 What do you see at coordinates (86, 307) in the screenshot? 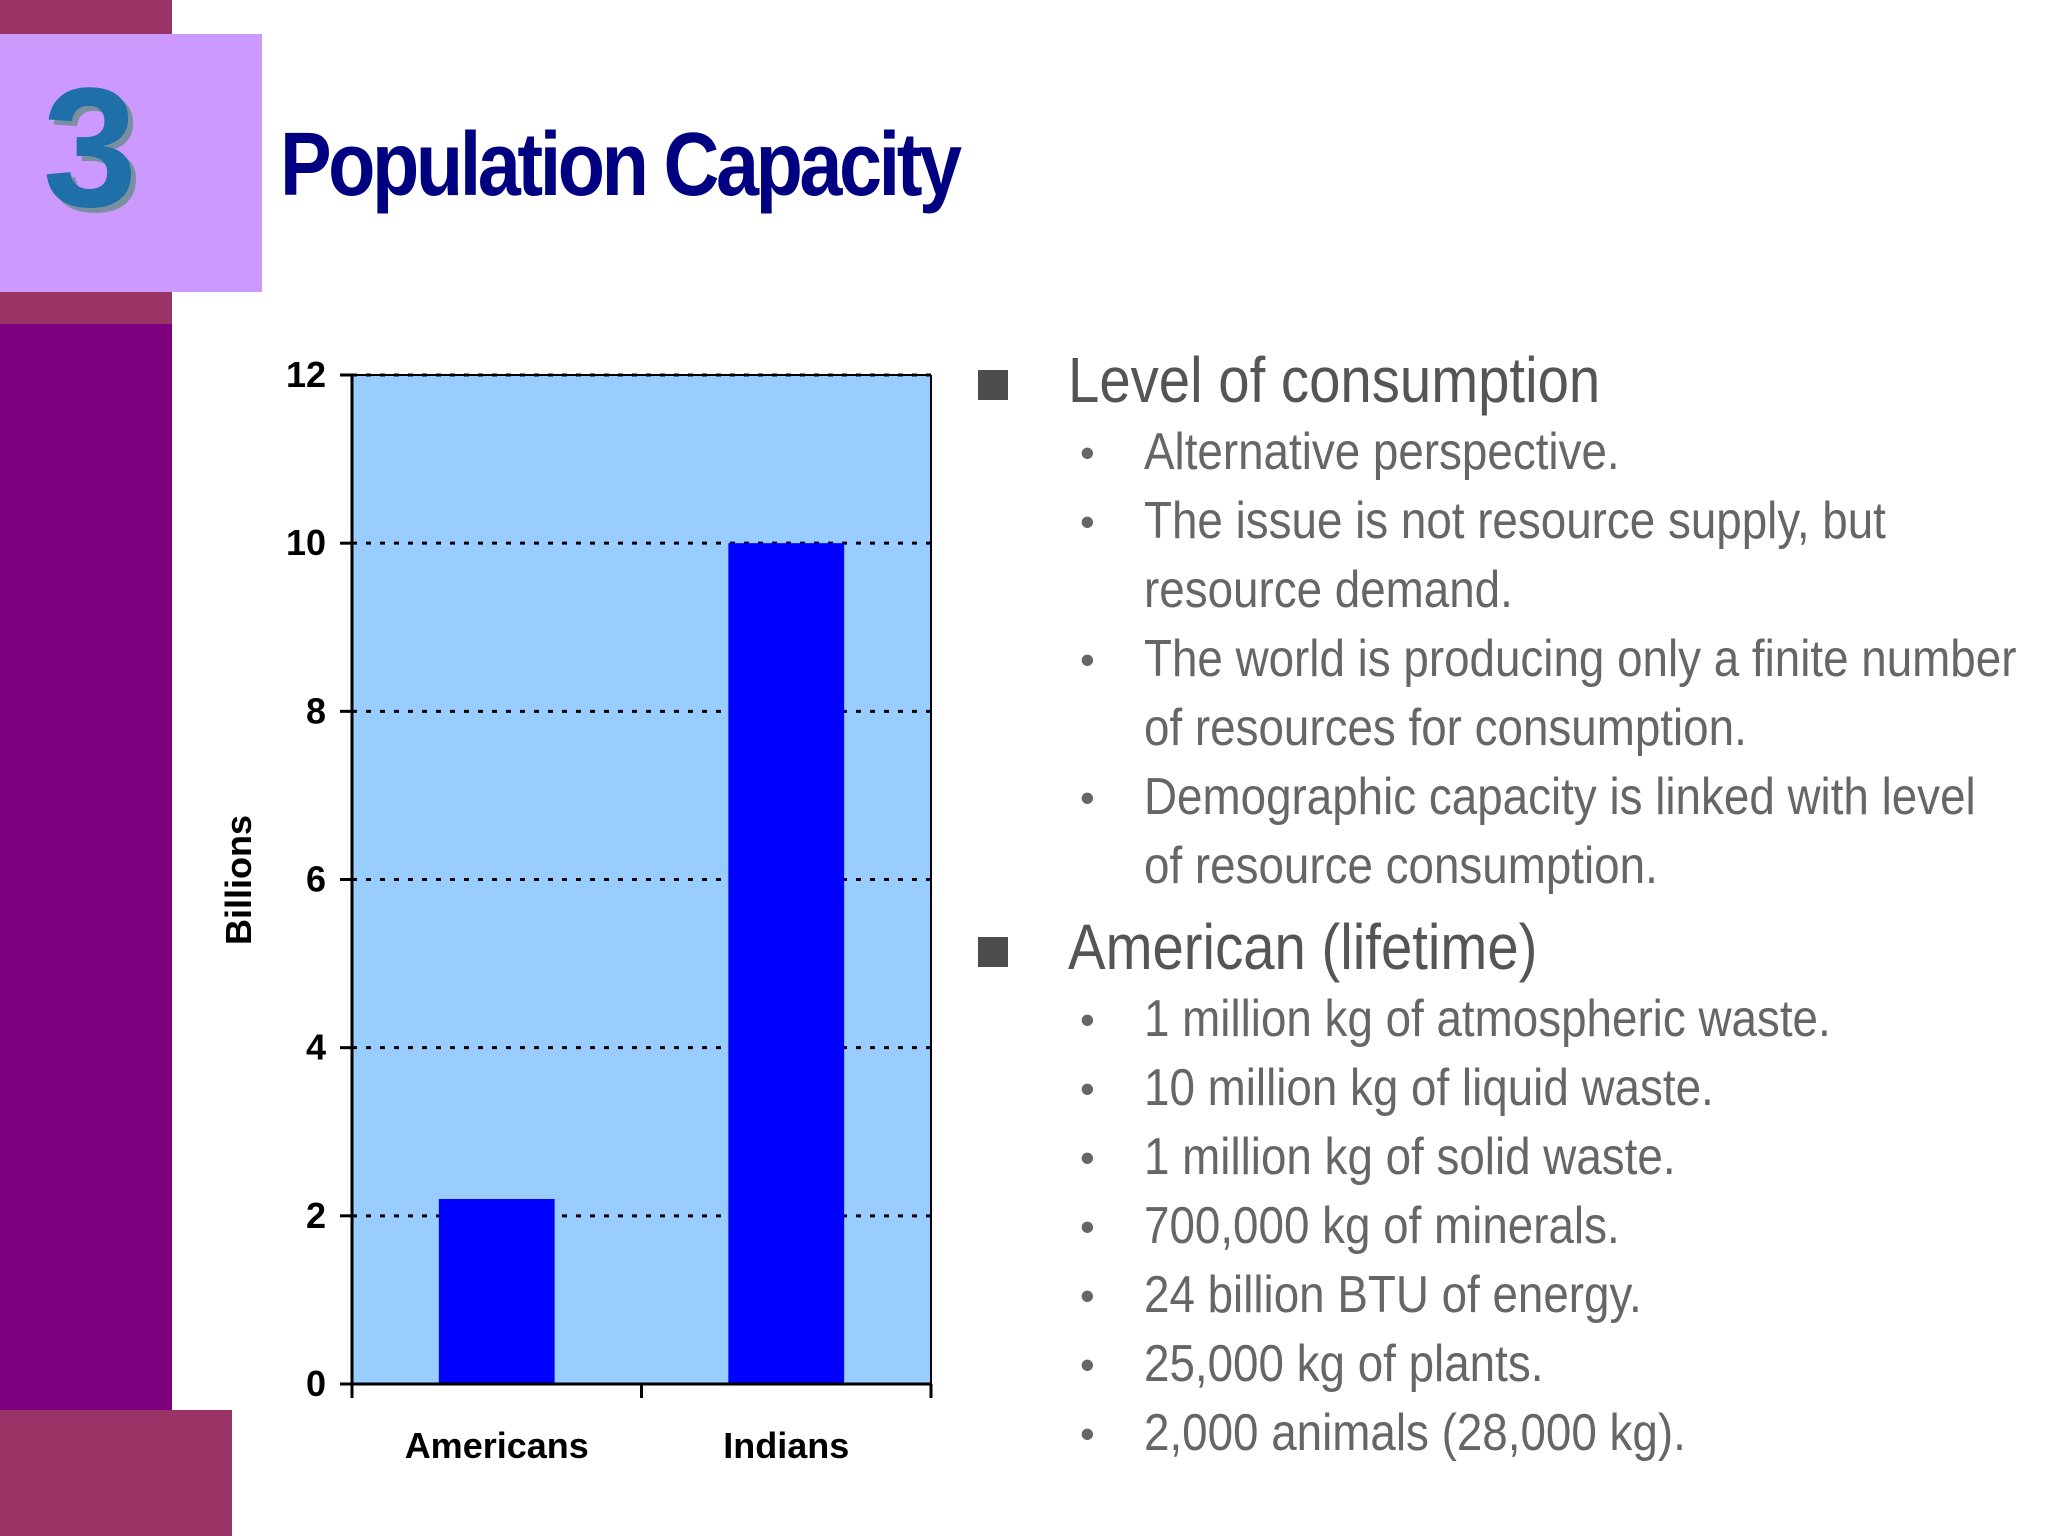
I see `middle-accent-strip` at bounding box center [86, 307].